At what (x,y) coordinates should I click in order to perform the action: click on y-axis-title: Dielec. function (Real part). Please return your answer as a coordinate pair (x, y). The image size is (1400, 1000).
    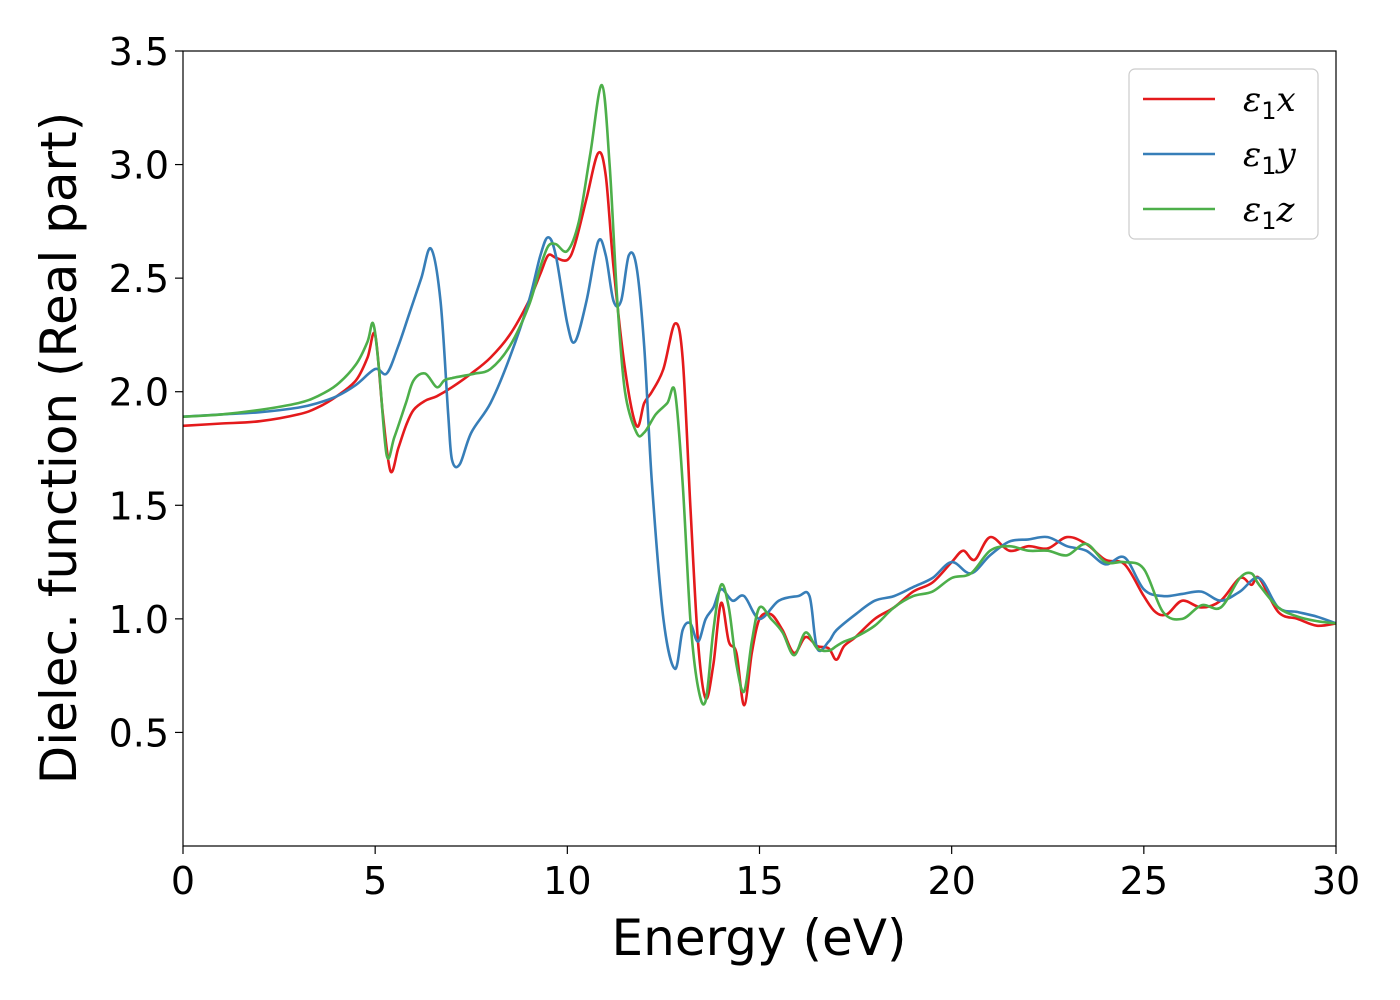
    Looking at the image, I should click on (59, 448).